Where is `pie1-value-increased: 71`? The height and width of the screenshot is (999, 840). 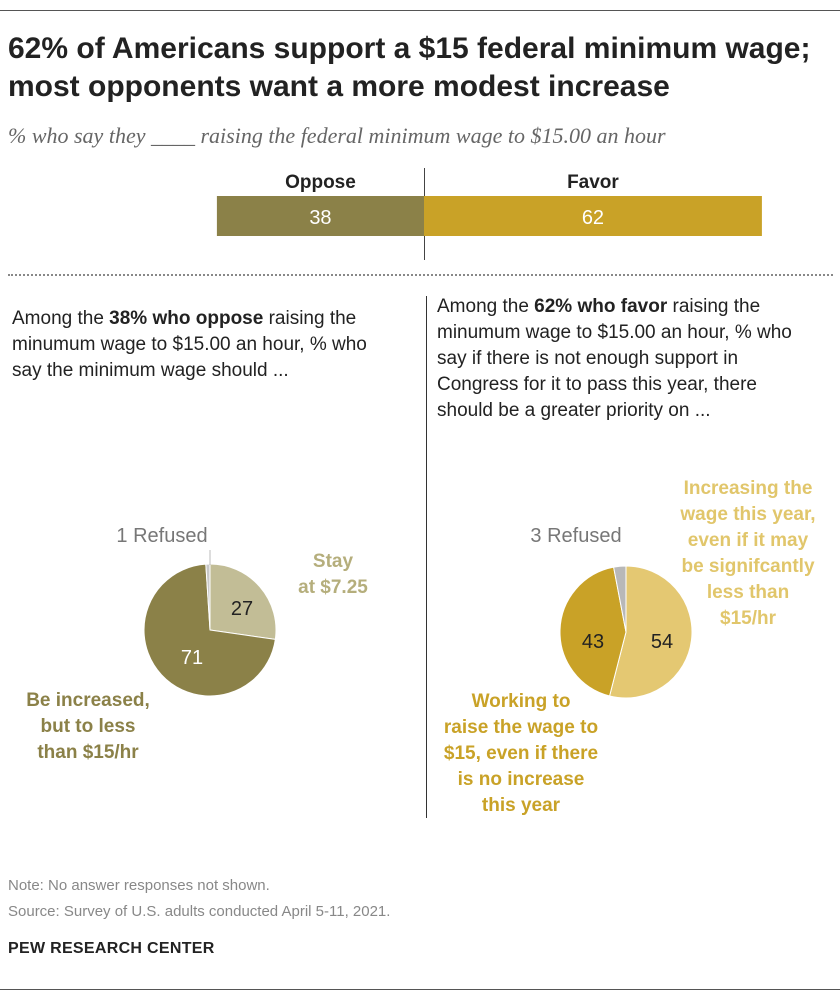 pie1-value-increased: 71 is located at coordinates (192, 658).